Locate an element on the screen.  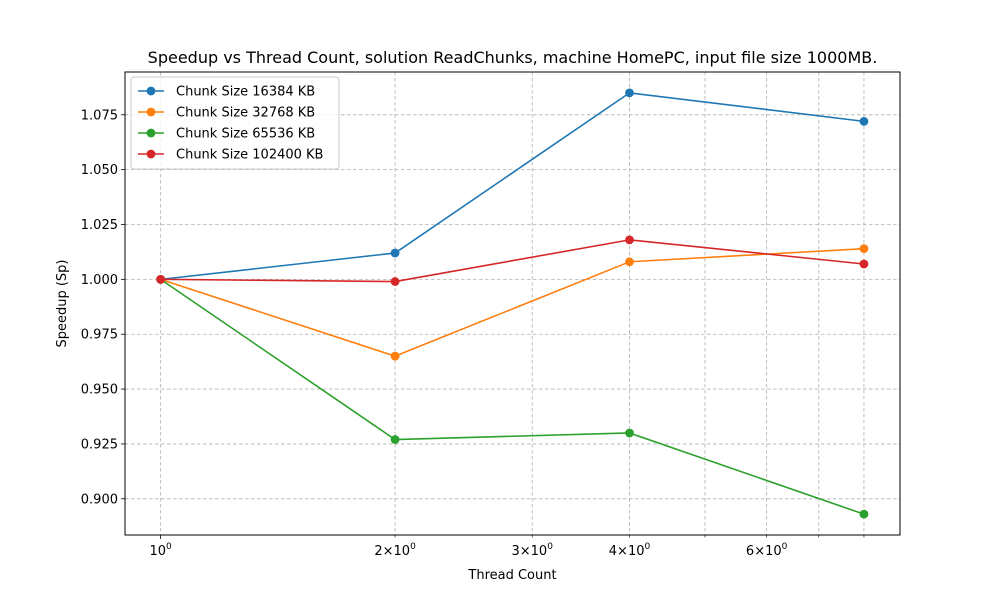
y-tick-label: 0.950 is located at coordinates (99, 390).